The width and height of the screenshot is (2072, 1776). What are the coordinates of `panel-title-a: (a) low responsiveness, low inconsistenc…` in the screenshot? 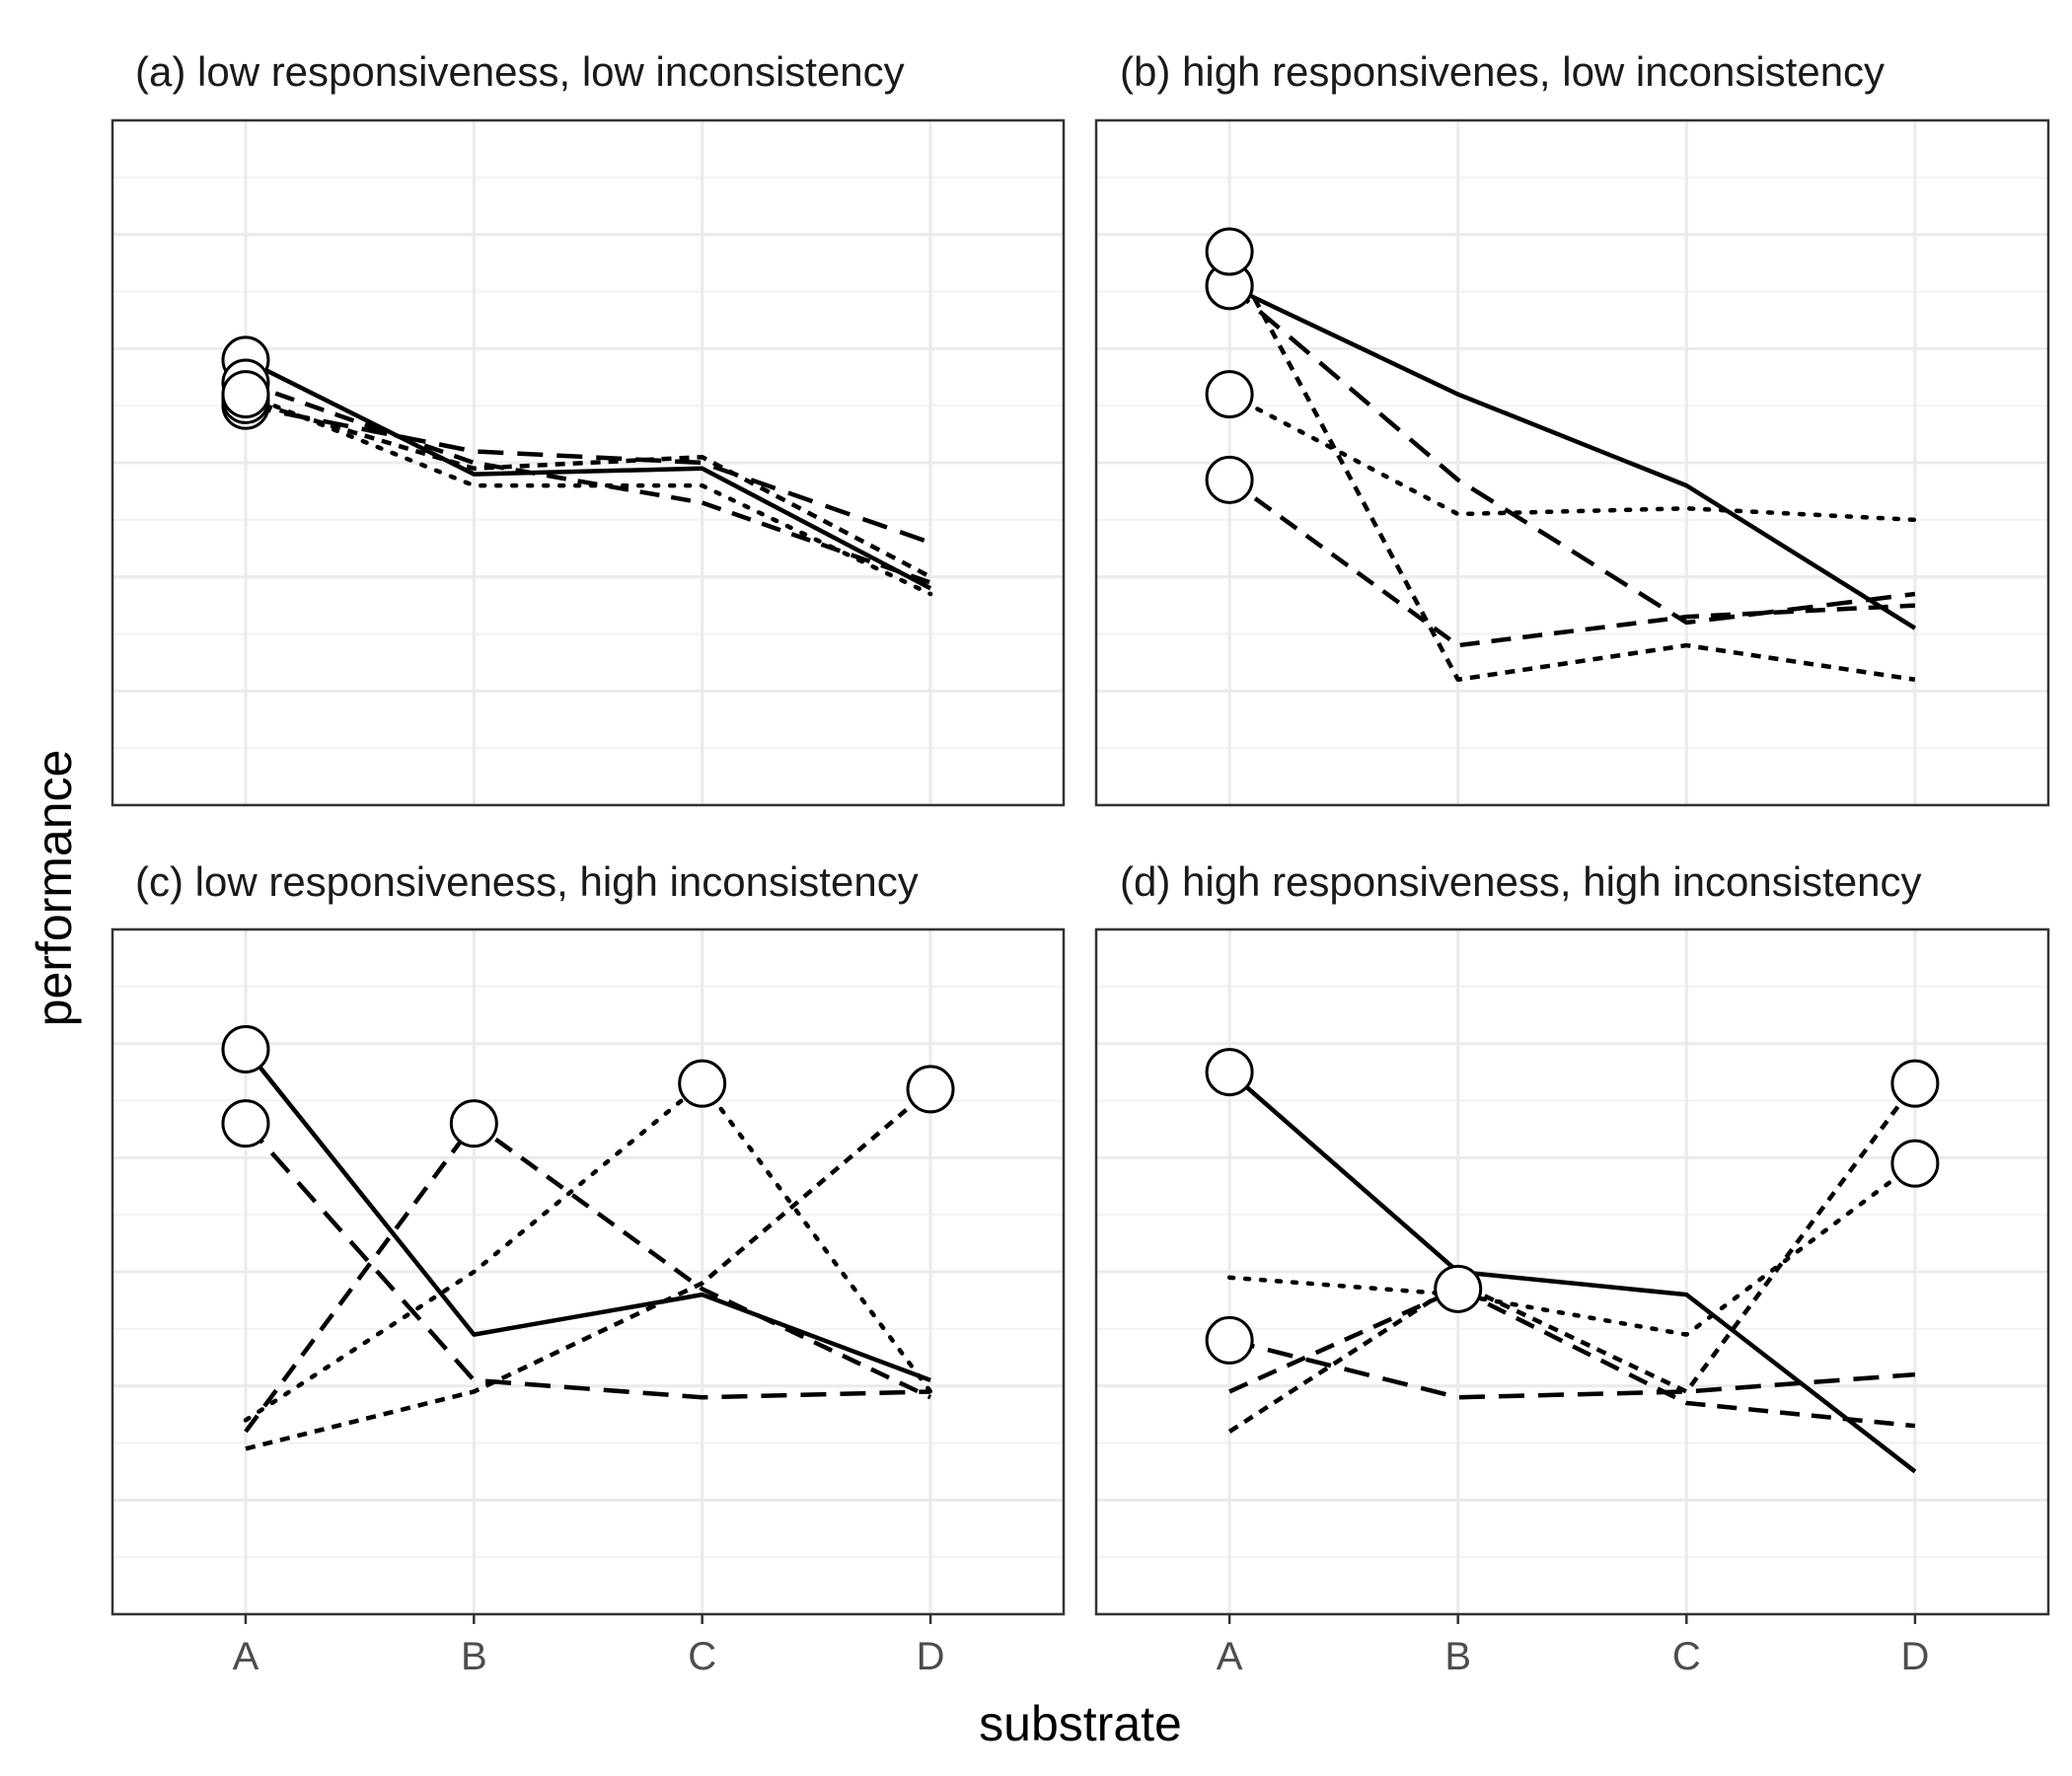 It's located at (520, 72).